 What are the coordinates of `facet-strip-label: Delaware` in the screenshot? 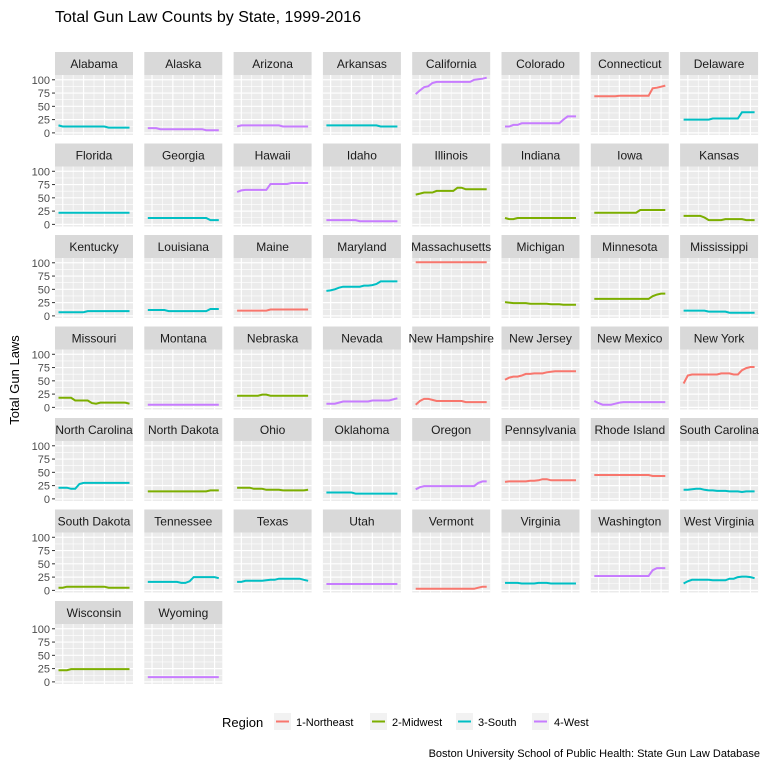 It's located at (719, 64).